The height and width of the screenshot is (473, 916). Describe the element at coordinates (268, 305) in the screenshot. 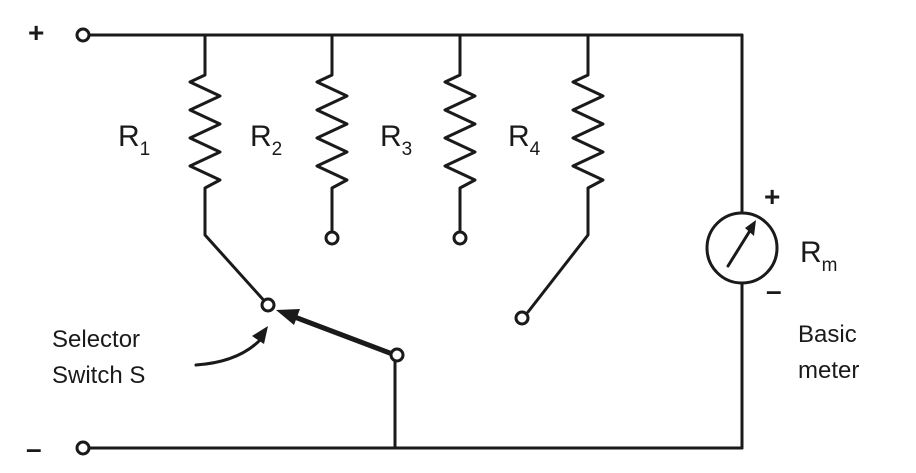

I see `contact-r1` at that location.